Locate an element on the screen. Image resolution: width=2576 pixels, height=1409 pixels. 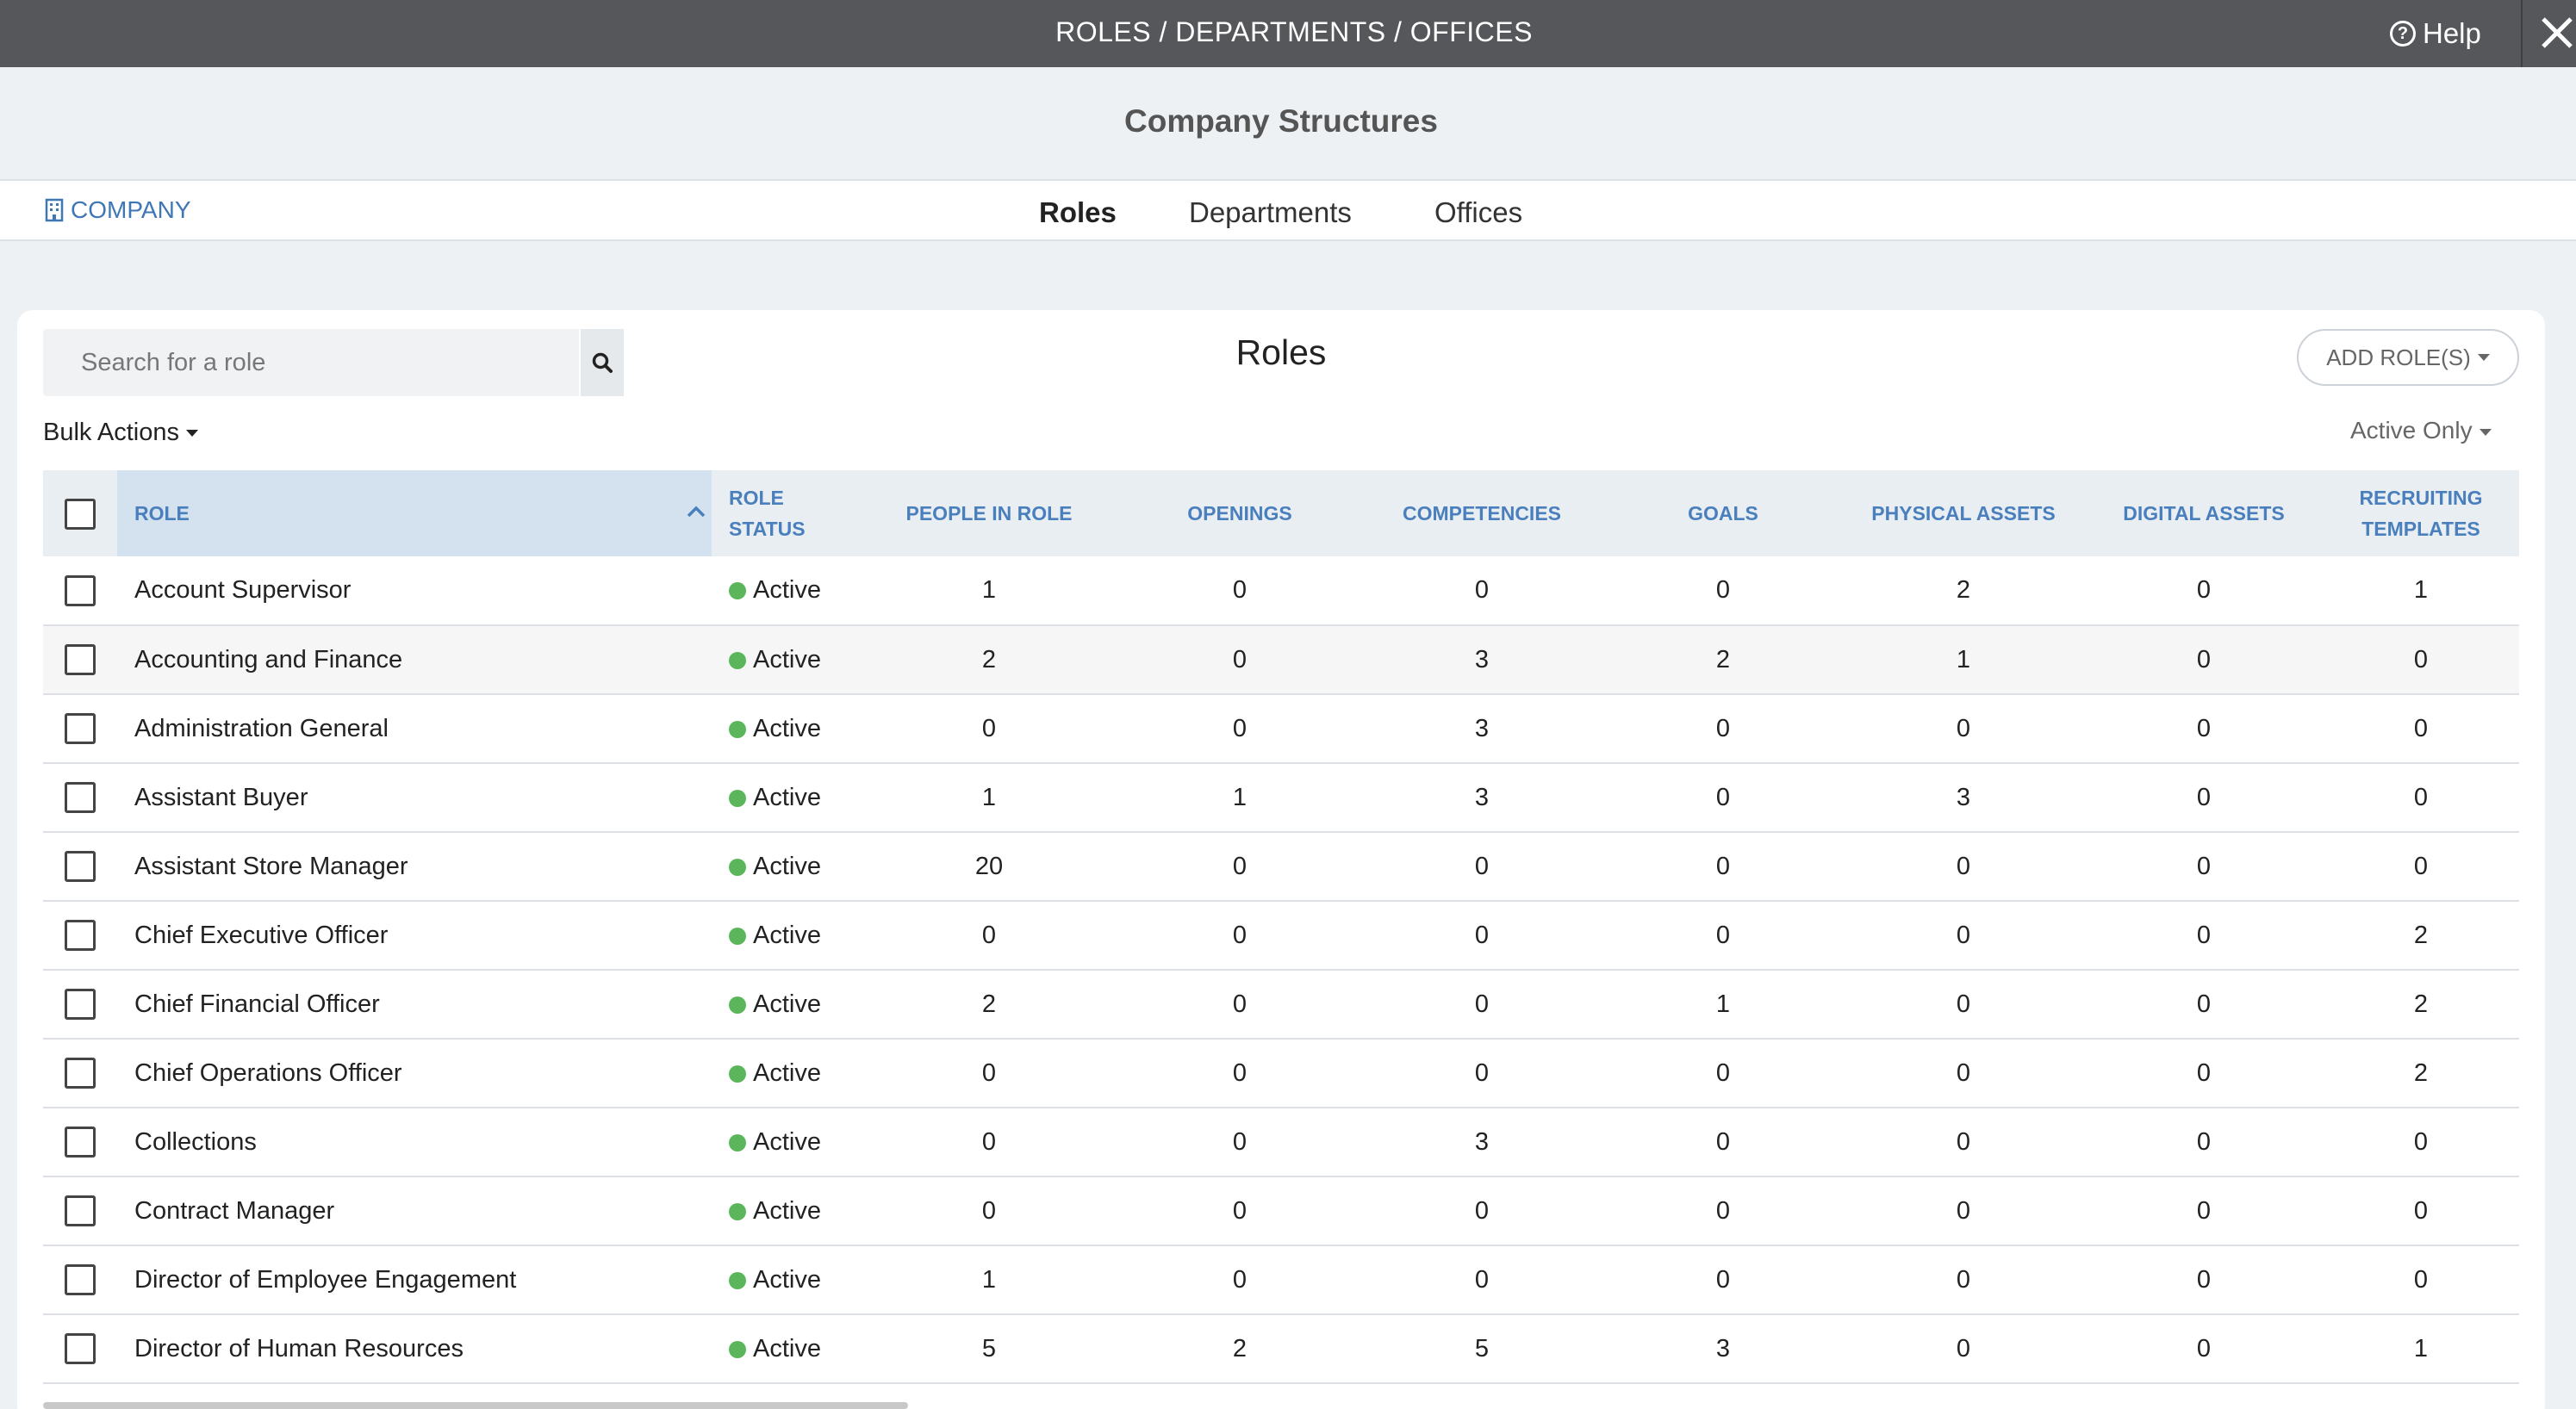
tab-roles: Roles is located at coordinates (1078, 212).